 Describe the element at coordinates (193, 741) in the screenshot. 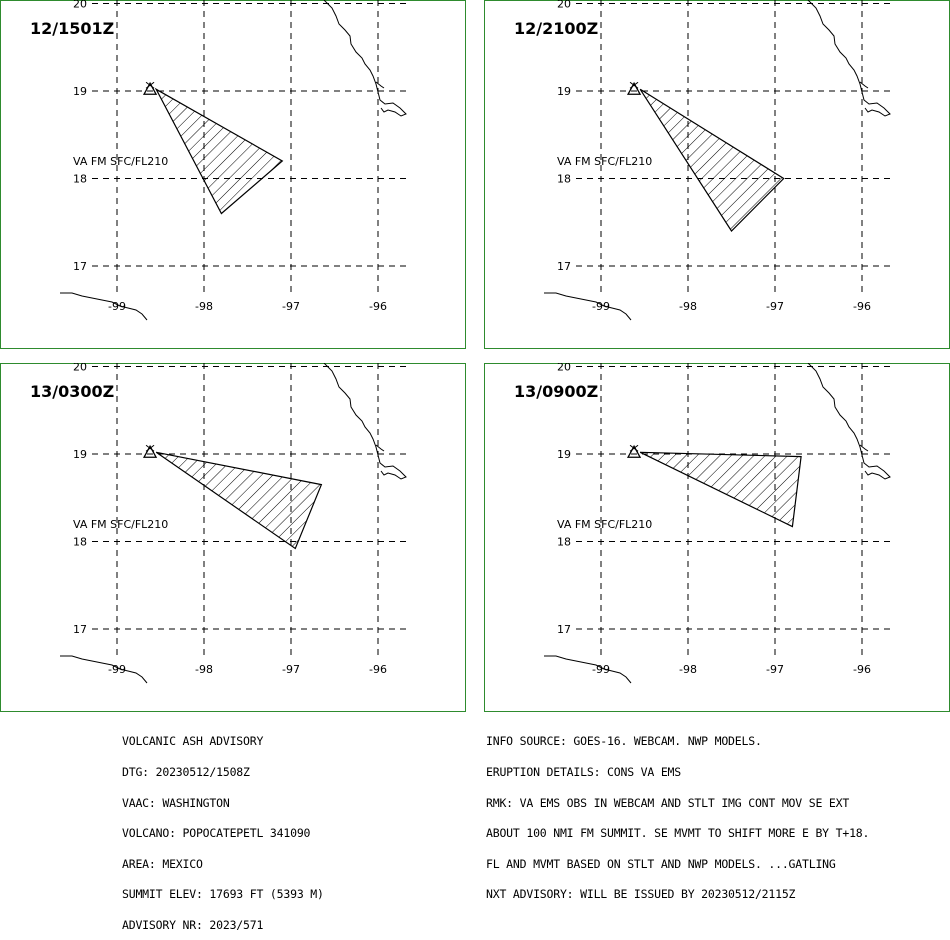

I see `advisory-title: VOLCANIC ASH ADVISORY` at that location.